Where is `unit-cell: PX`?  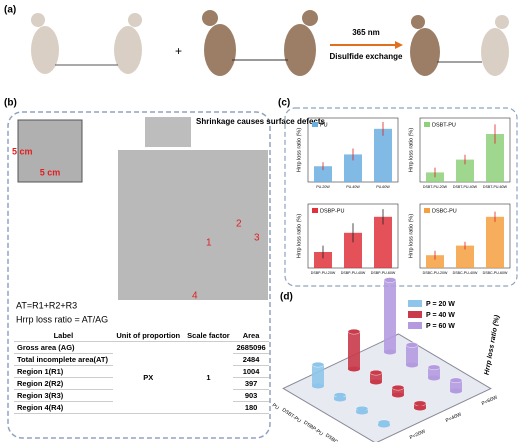 unit-cell: PX is located at coordinates (148, 377).